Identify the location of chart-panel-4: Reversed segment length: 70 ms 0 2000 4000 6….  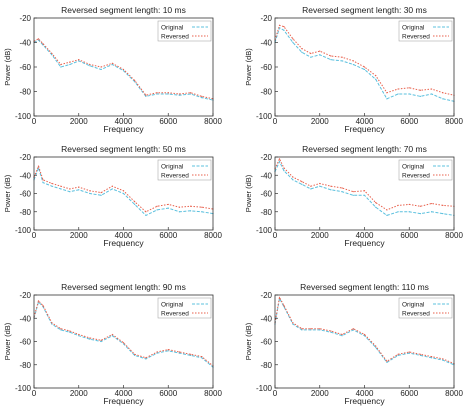
(353, 196).